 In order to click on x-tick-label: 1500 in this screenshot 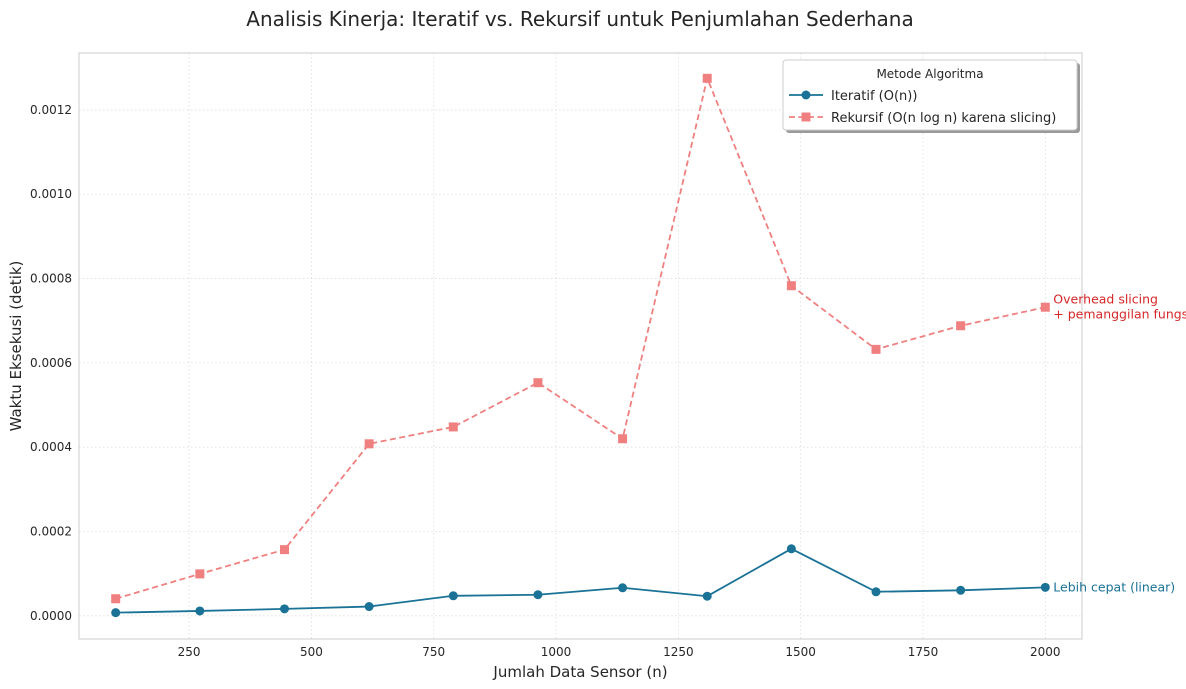, I will do `click(800, 652)`.